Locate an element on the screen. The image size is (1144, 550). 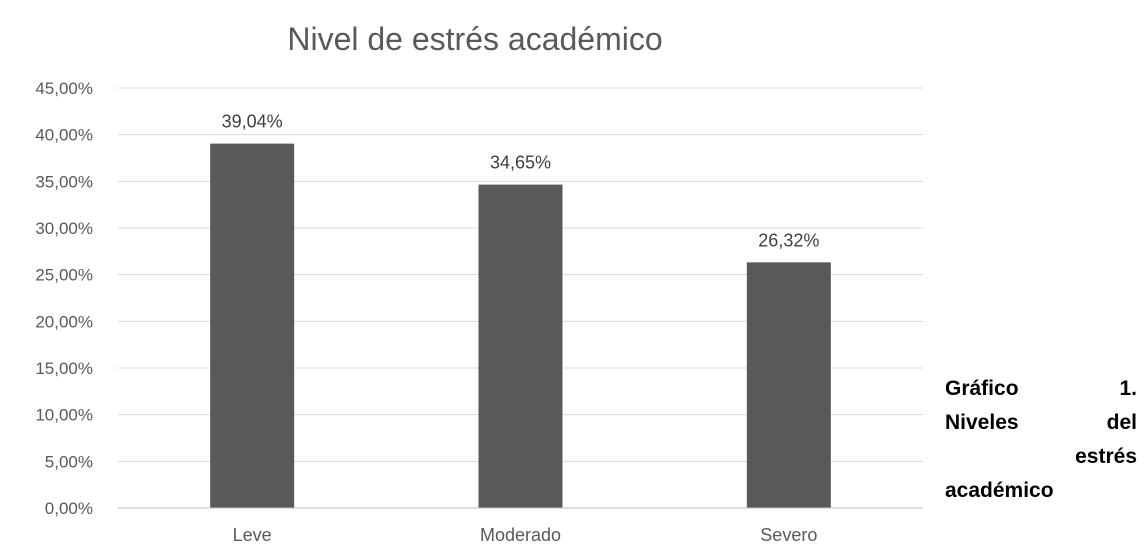
x-axis-category-labels: Leve Moderado Severo is located at coordinates (525, 535).